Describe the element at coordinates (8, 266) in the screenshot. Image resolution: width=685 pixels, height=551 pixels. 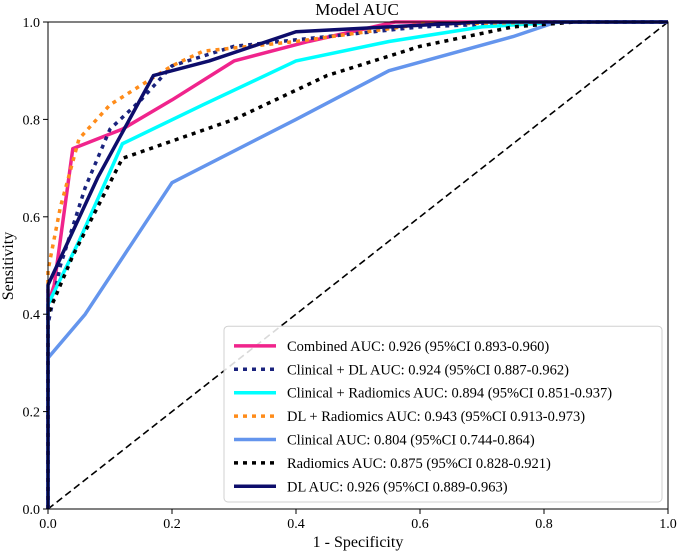
I see `y-axis-label: Sensitivity` at that location.